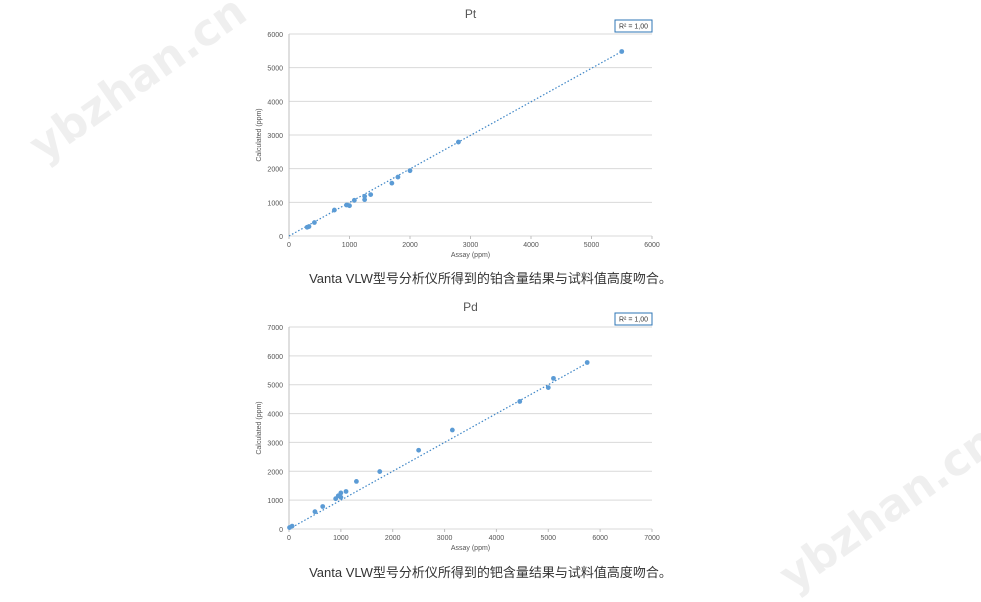  I want to click on caption-pt: Vanta VLW型号分析仪所得到的铂含量结果与试料值高度吻合。, so click(490, 278).